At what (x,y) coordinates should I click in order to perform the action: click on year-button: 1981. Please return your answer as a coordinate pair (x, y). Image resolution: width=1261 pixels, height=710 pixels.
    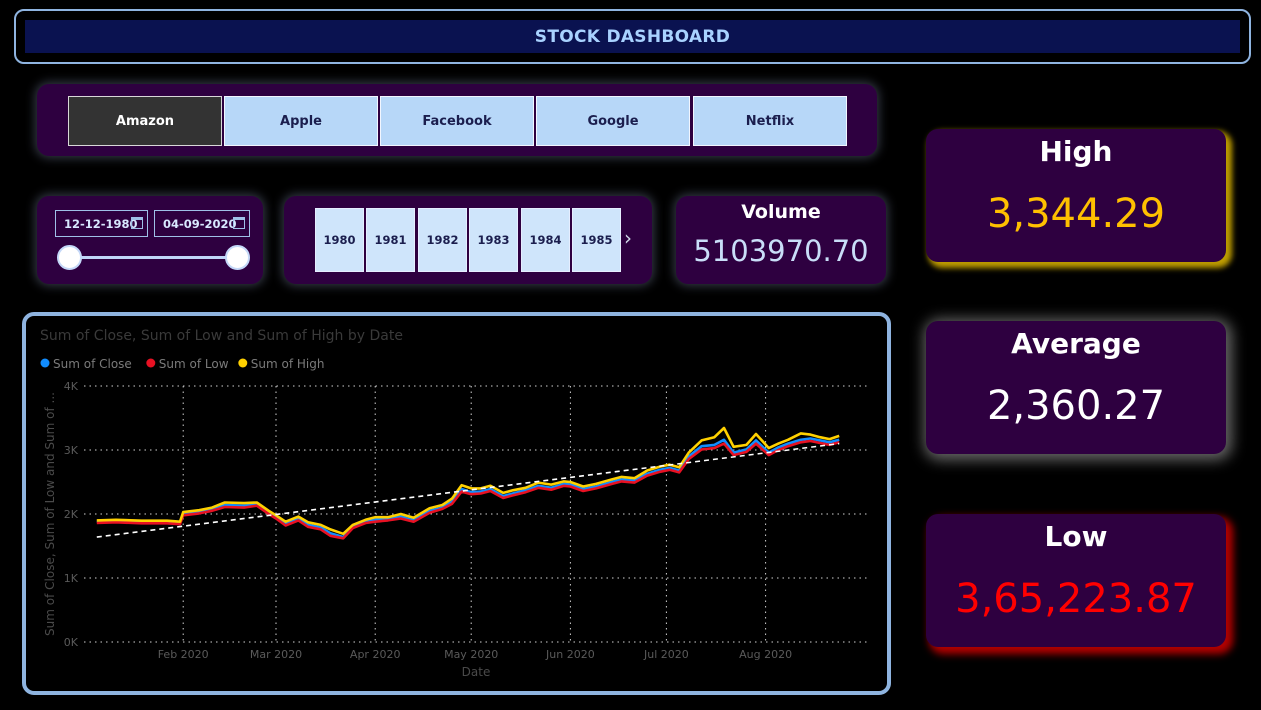
    Looking at the image, I should click on (390, 240).